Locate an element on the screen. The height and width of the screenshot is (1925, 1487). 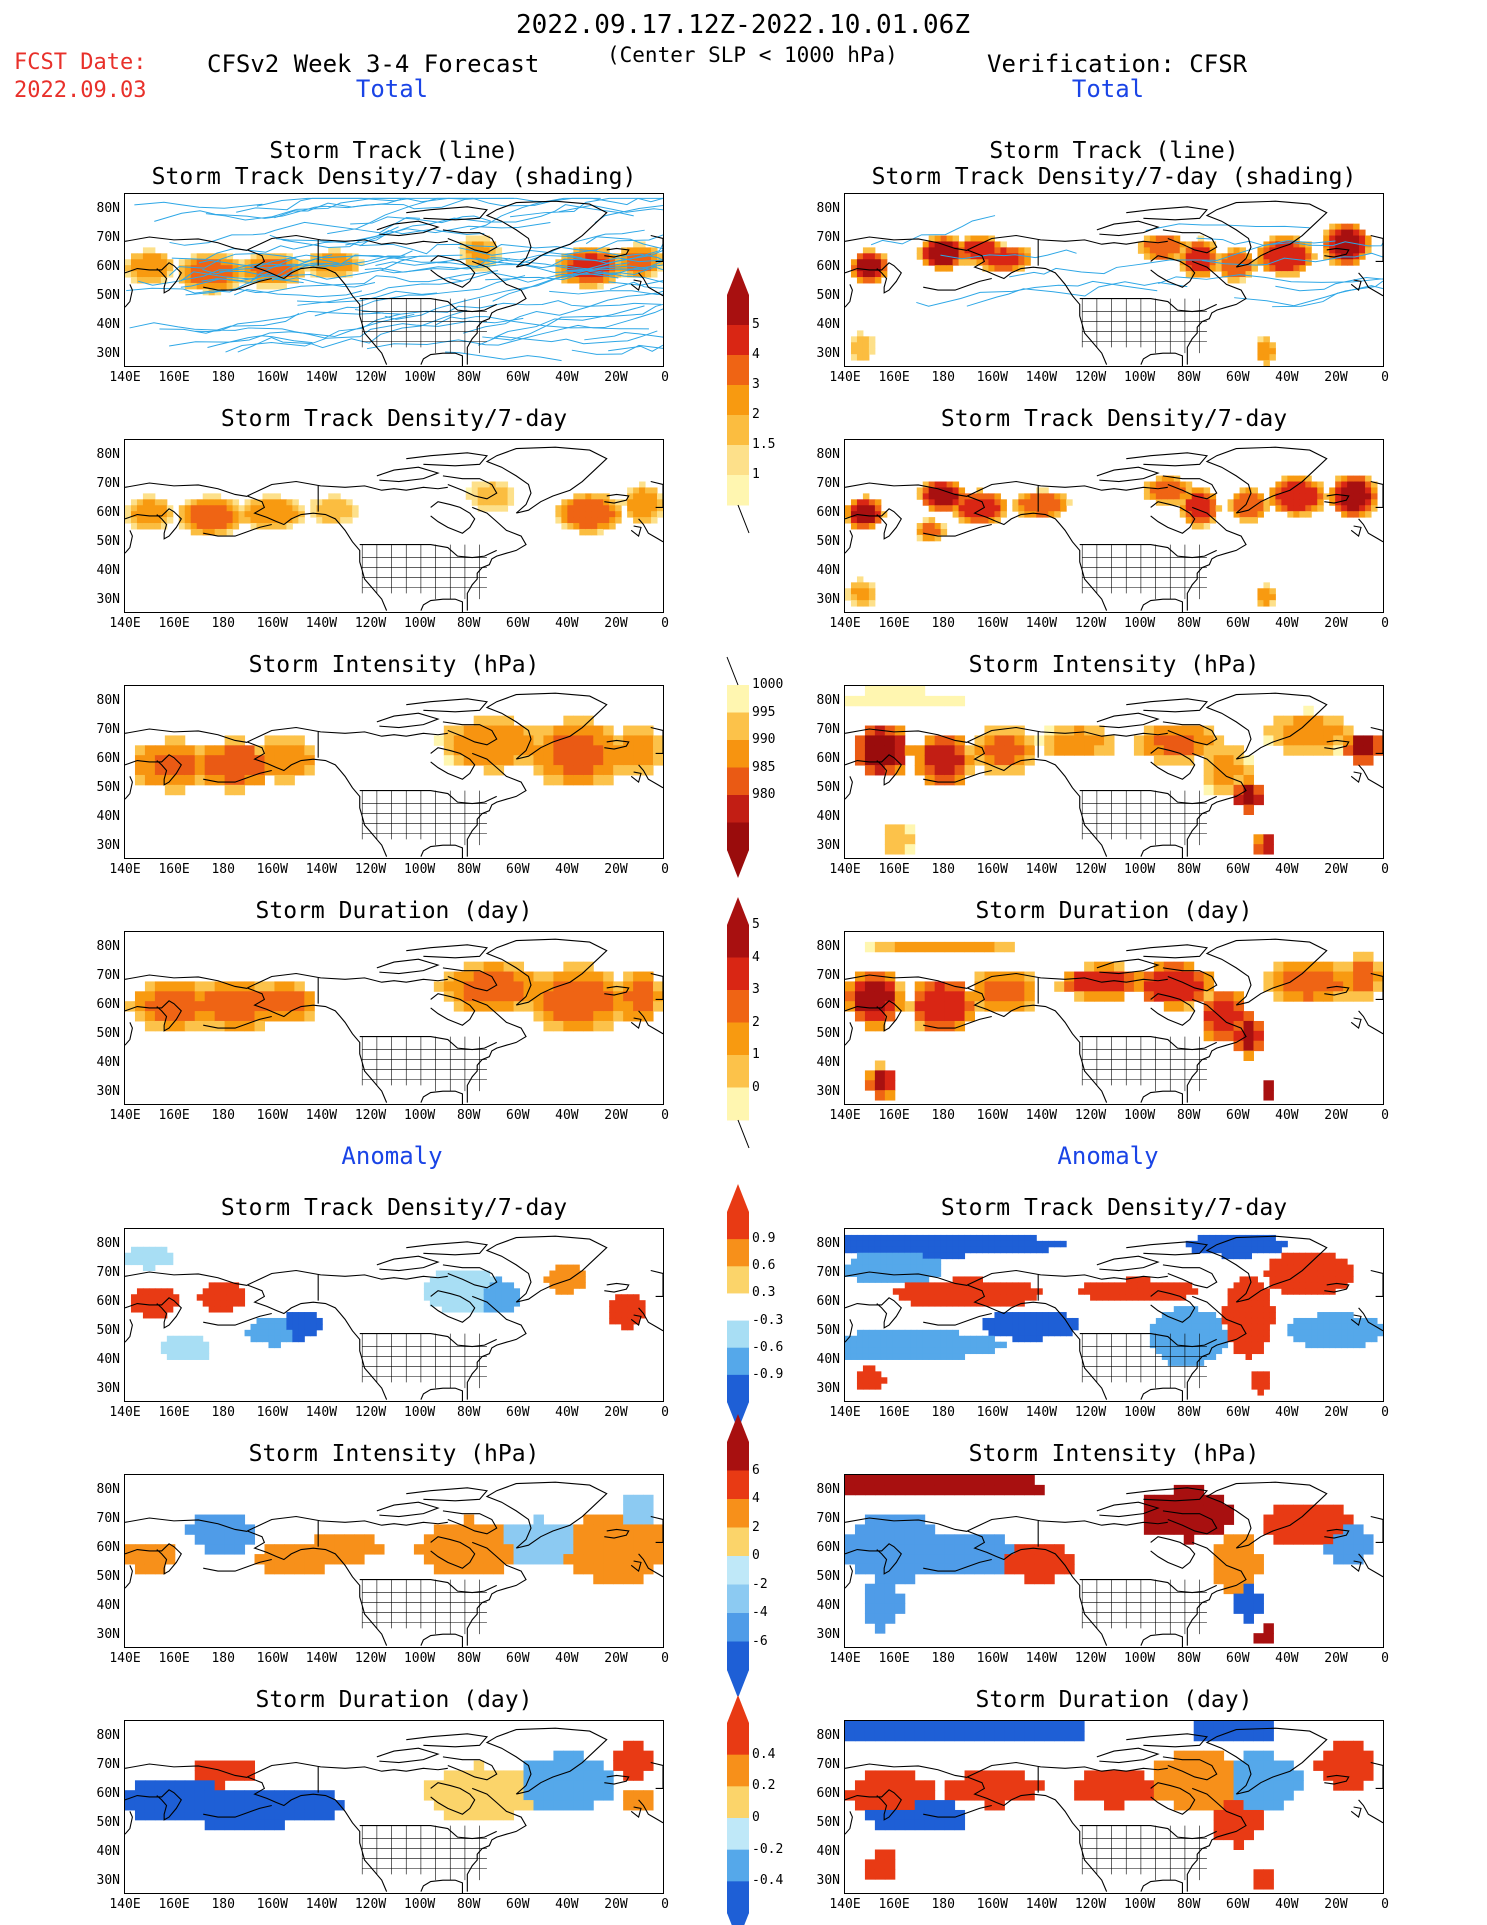
panel-title: Storm Track Density/7-day is located at coordinates (1114, 1208).